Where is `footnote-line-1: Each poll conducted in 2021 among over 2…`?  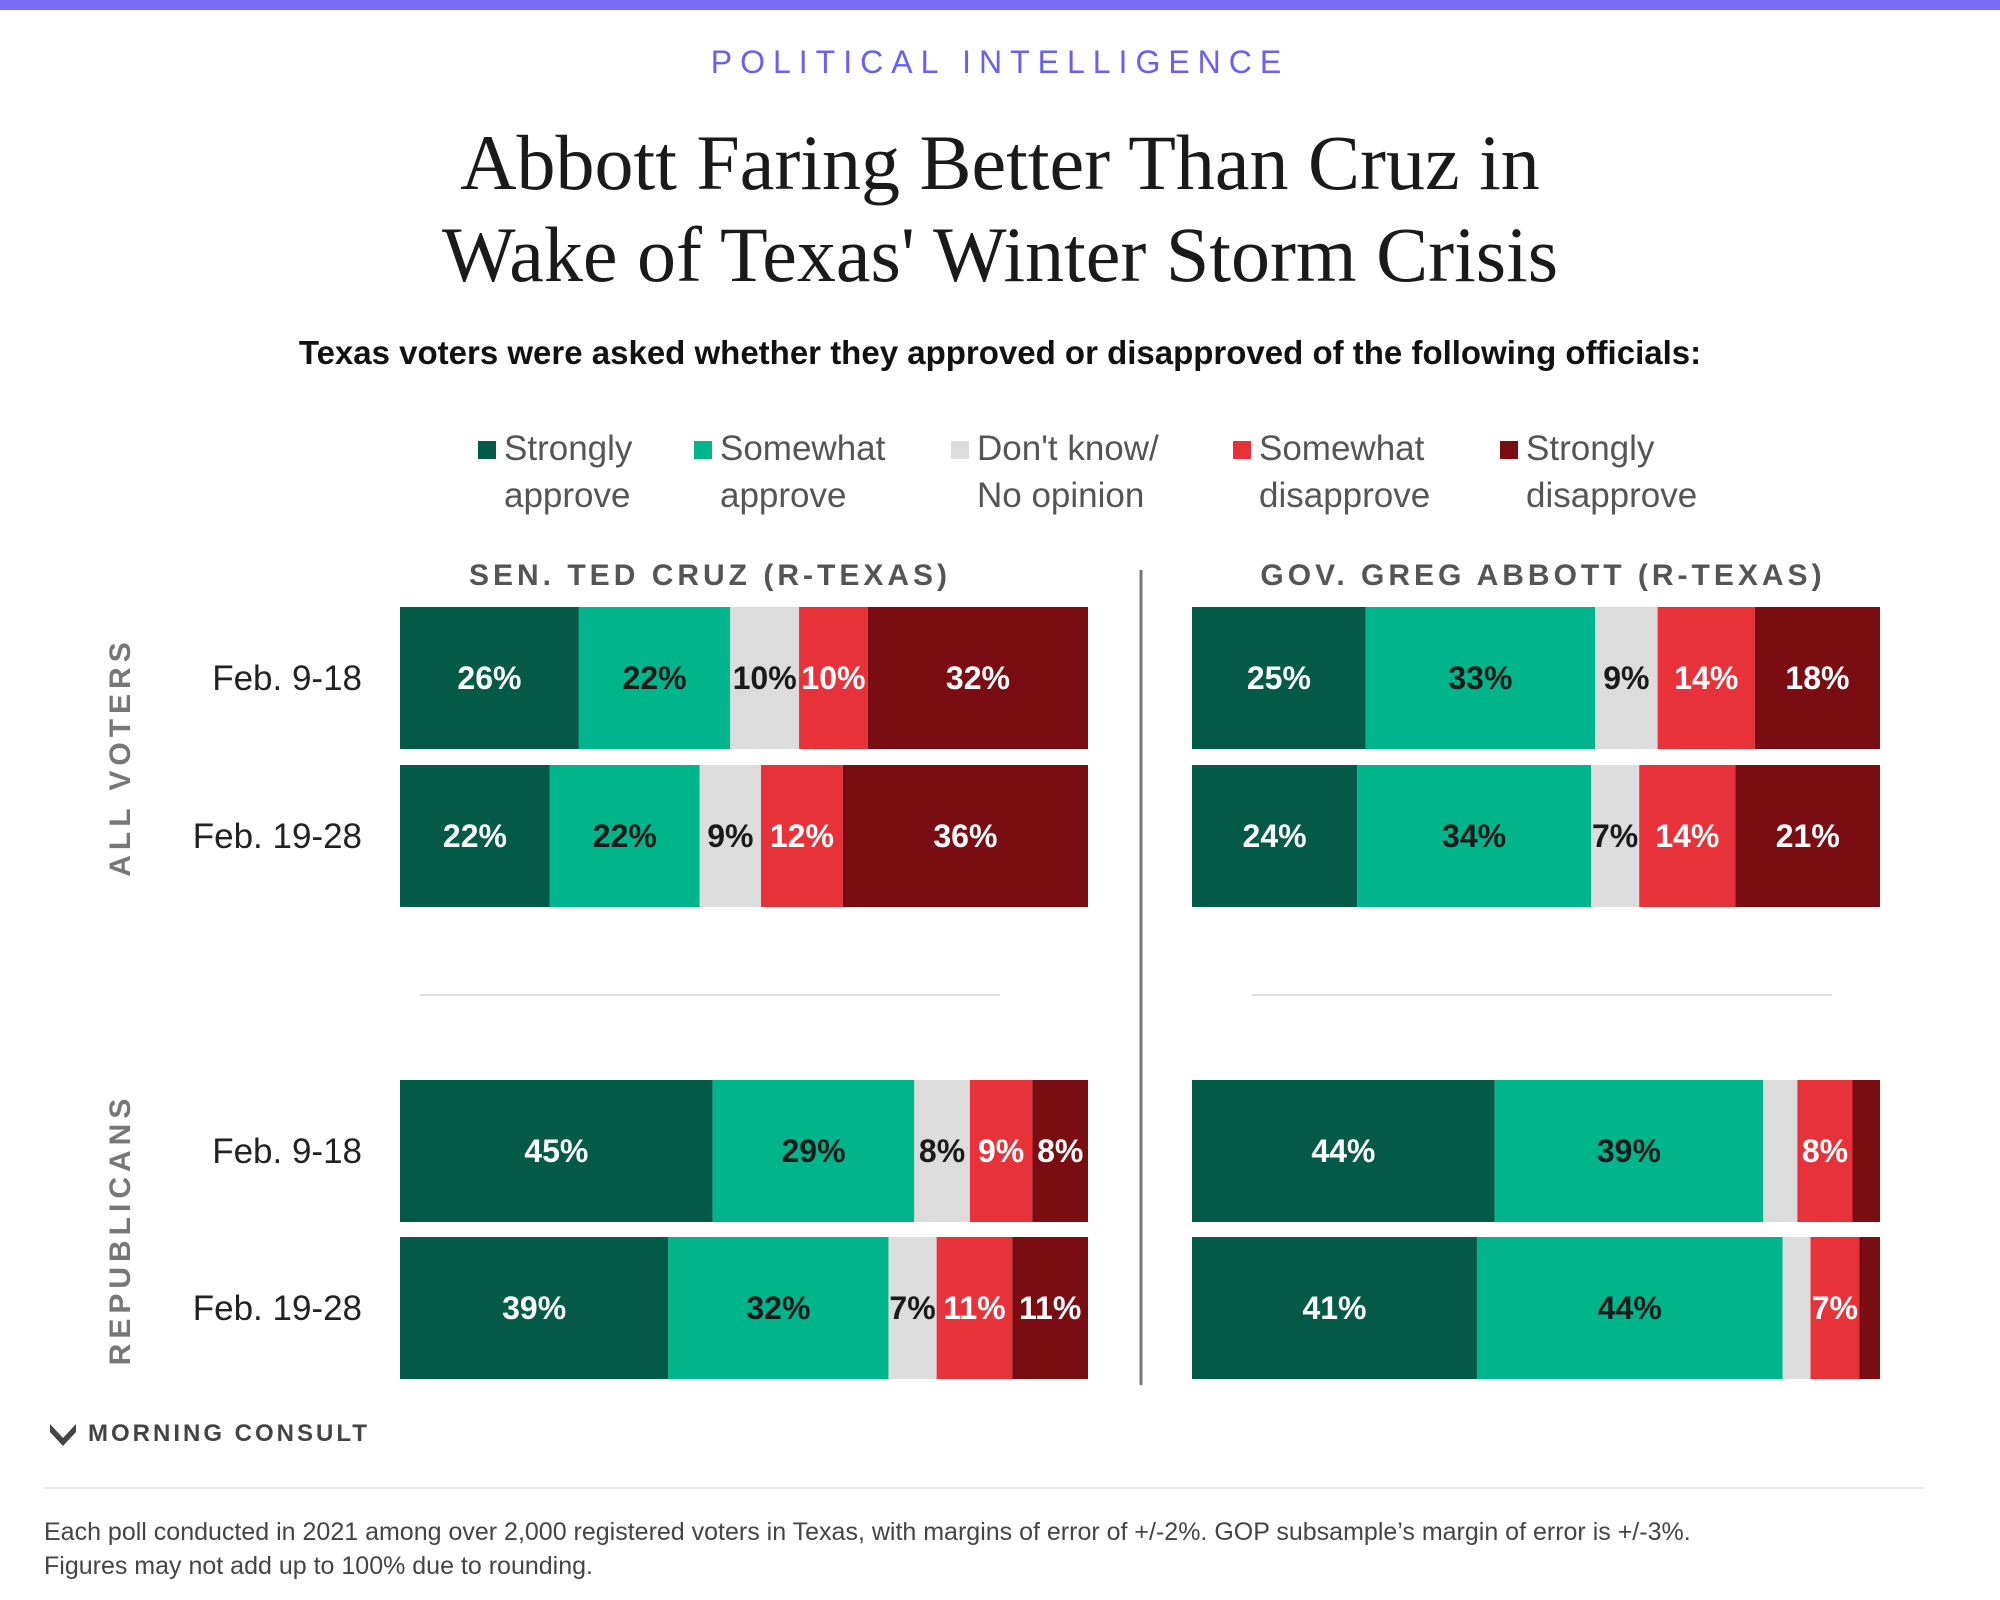
footnote-line-1: Each poll conducted in 2021 among over 2… is located at coordinates (867, 1532).